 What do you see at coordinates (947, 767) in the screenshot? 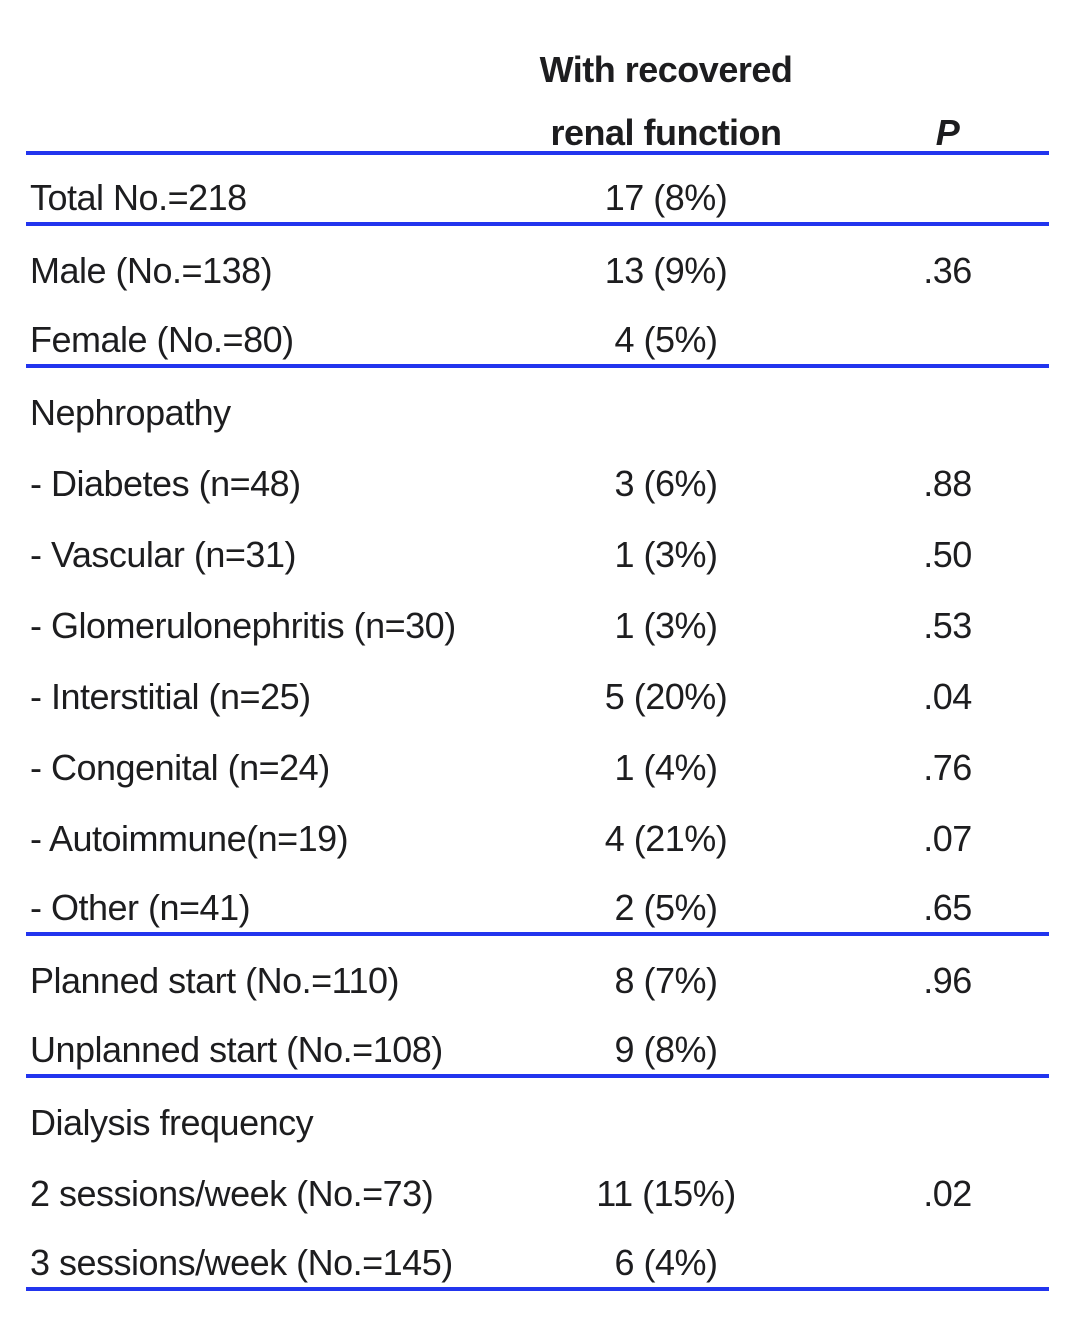
I see `p-value-cell: .76` at bounding box center [947, 767].